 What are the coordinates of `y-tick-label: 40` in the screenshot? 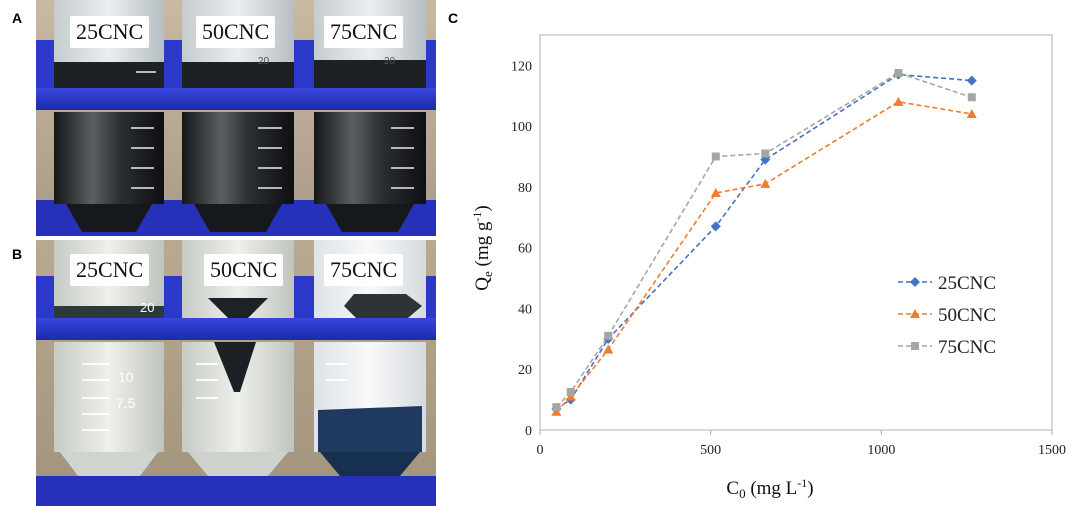 It's located at (525, 309).